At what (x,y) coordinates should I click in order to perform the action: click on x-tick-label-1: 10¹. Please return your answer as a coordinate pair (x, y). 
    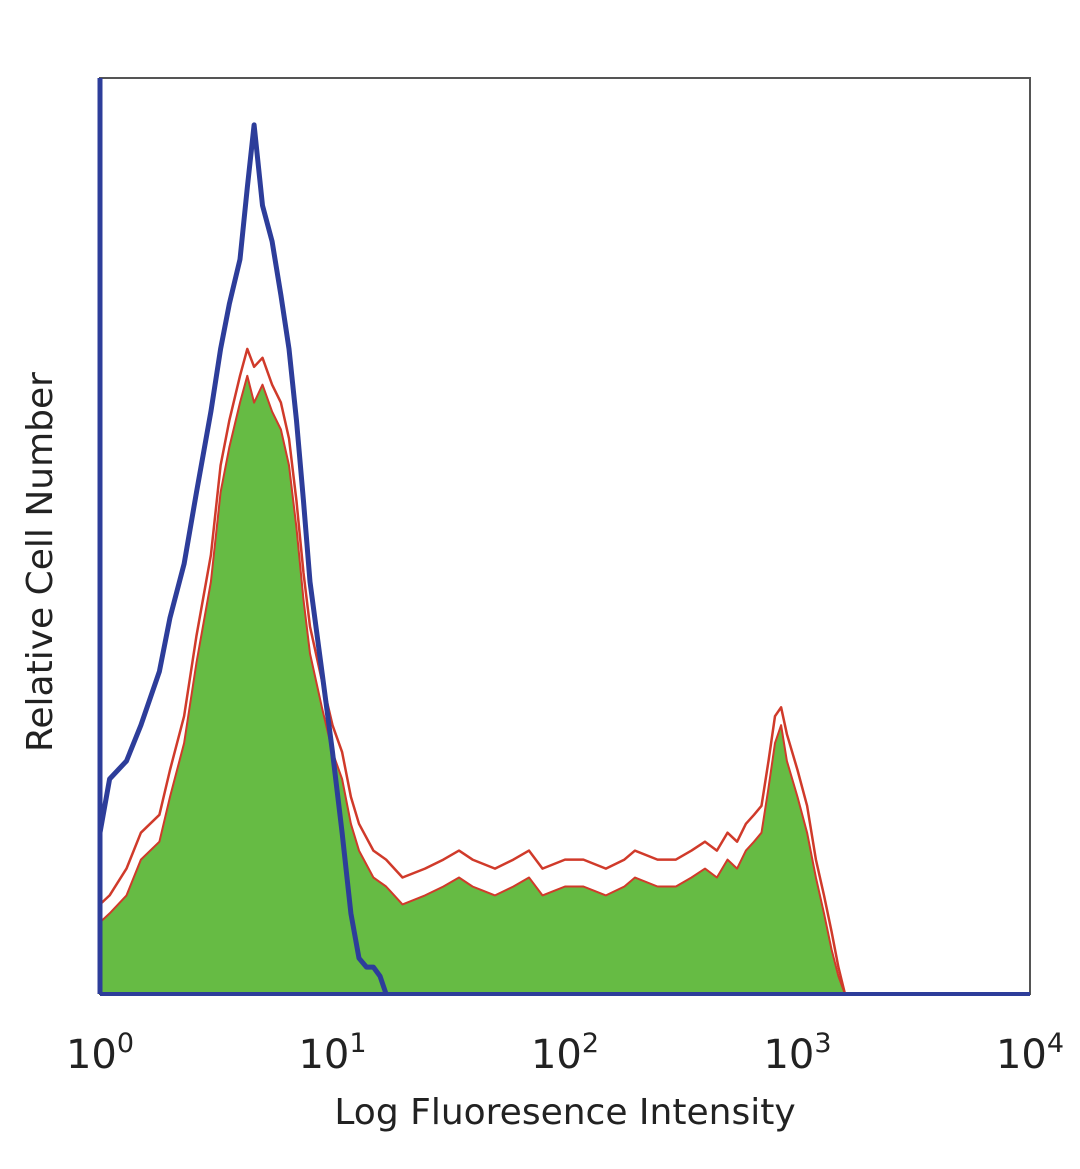
    Looking at the image, I should click on (332, 1053).